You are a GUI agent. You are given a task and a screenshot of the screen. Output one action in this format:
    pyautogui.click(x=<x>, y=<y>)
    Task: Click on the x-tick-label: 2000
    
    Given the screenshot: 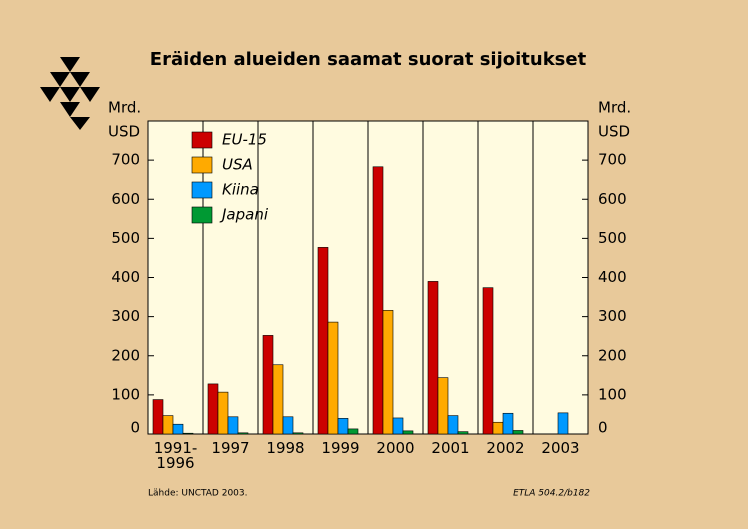 What is the action you would take?
    pyautogui.click(x=395, y=448)
    